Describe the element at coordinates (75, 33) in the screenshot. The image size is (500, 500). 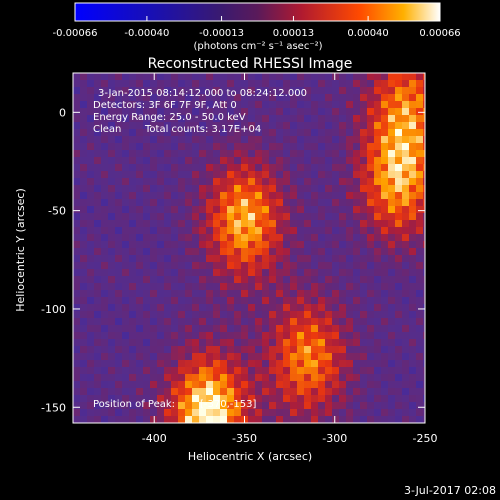
I see `colorbar-tick-label: -0.00066` at that location.